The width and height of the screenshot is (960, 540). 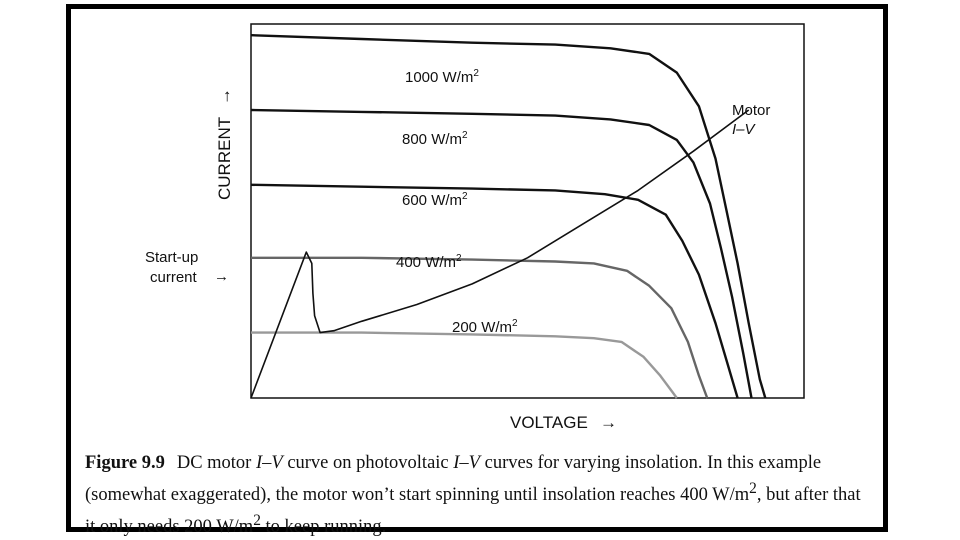 I want to click on caption-sup-2: 2, so click(x=257, y=521).